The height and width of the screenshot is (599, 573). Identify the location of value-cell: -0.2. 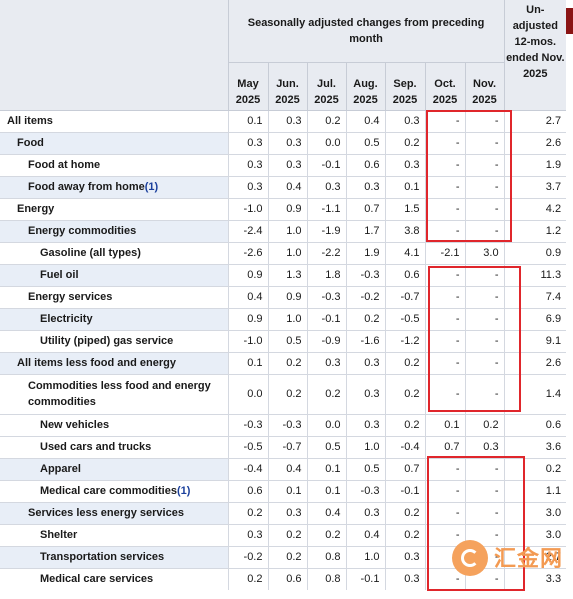
(365, 296).